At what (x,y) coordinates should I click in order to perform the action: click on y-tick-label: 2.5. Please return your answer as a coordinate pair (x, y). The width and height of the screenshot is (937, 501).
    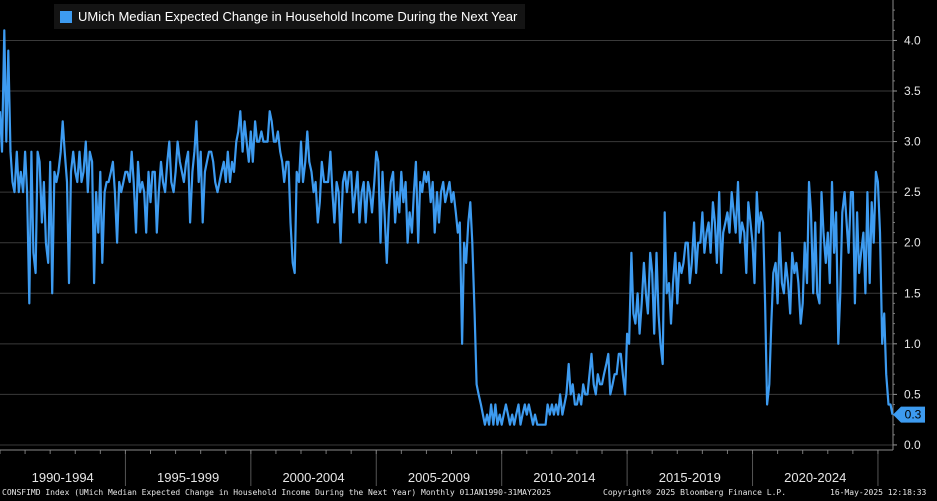
    Looking at the image, I should click on (912, 192).